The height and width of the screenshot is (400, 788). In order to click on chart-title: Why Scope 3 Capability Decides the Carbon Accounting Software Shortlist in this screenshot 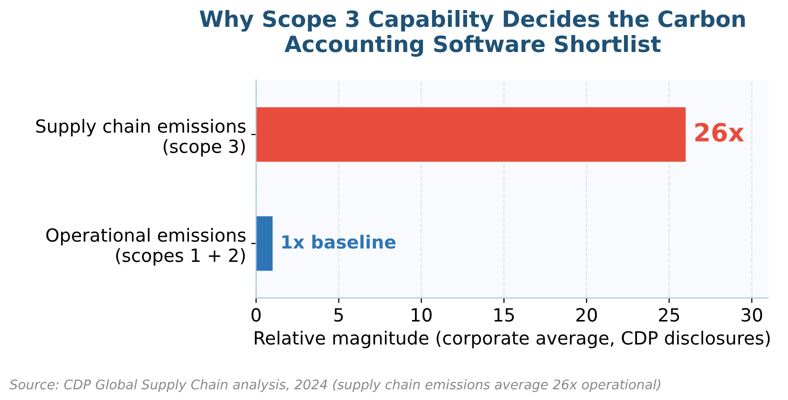, I will do `click(472, 33)`.